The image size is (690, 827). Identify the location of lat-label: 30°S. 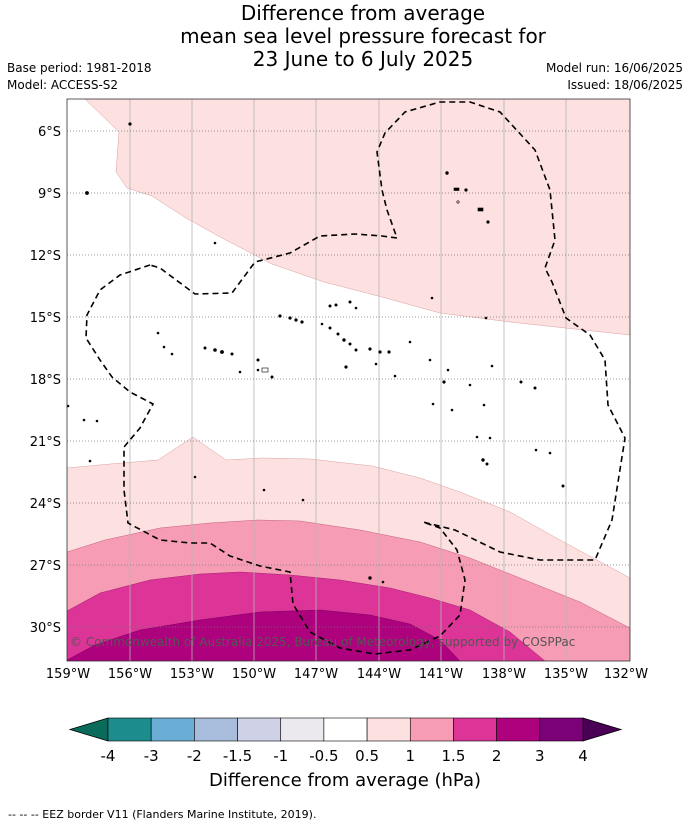
(45, 628).